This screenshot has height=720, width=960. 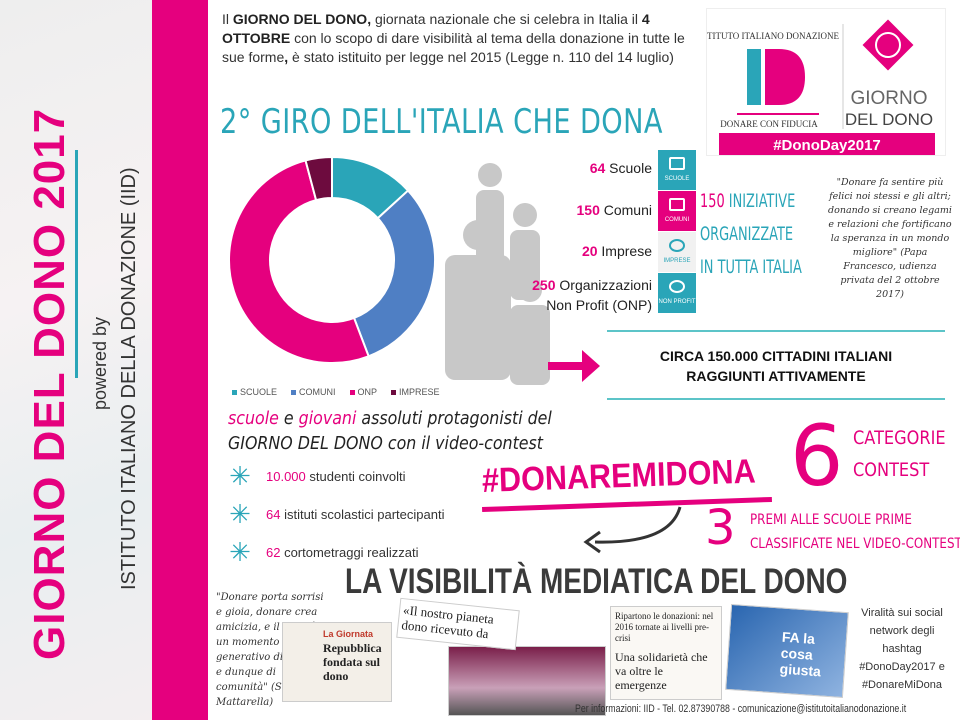 I want to click on donut-slice-imprese, so click(x=318, y=178).